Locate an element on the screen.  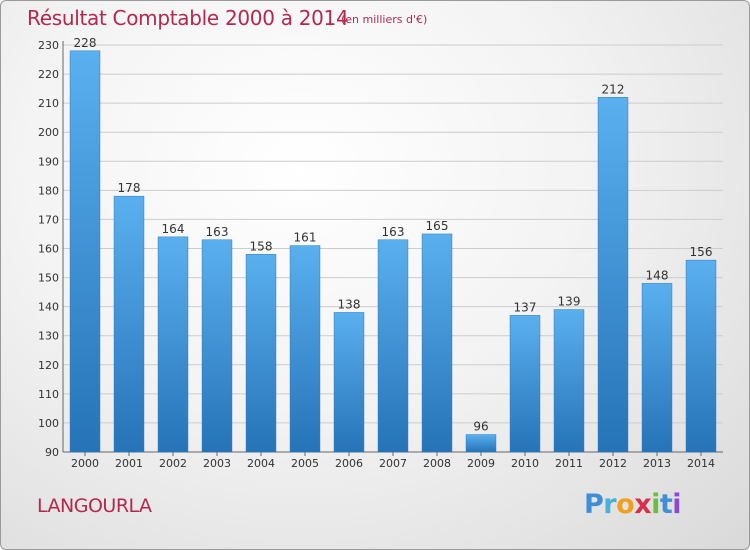
bar-value-label: 158 is located at coordinates (261, 246).